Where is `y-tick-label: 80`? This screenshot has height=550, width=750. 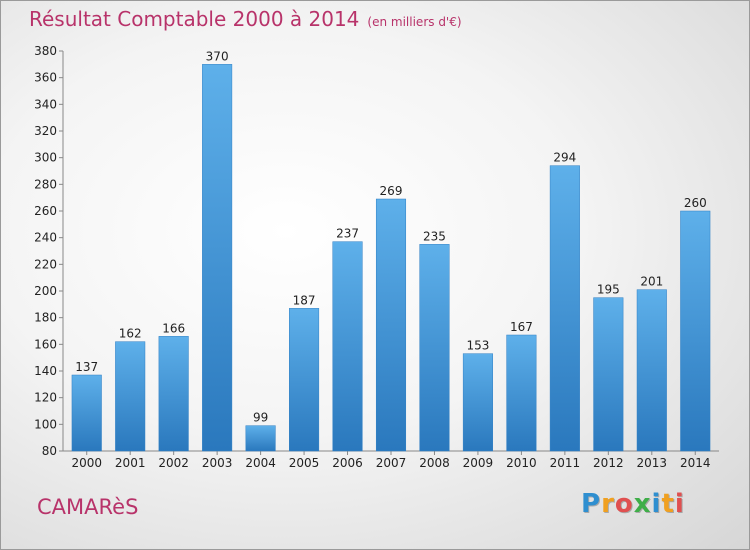
y-tick-label: 80 is located at coordinates (49, 451).